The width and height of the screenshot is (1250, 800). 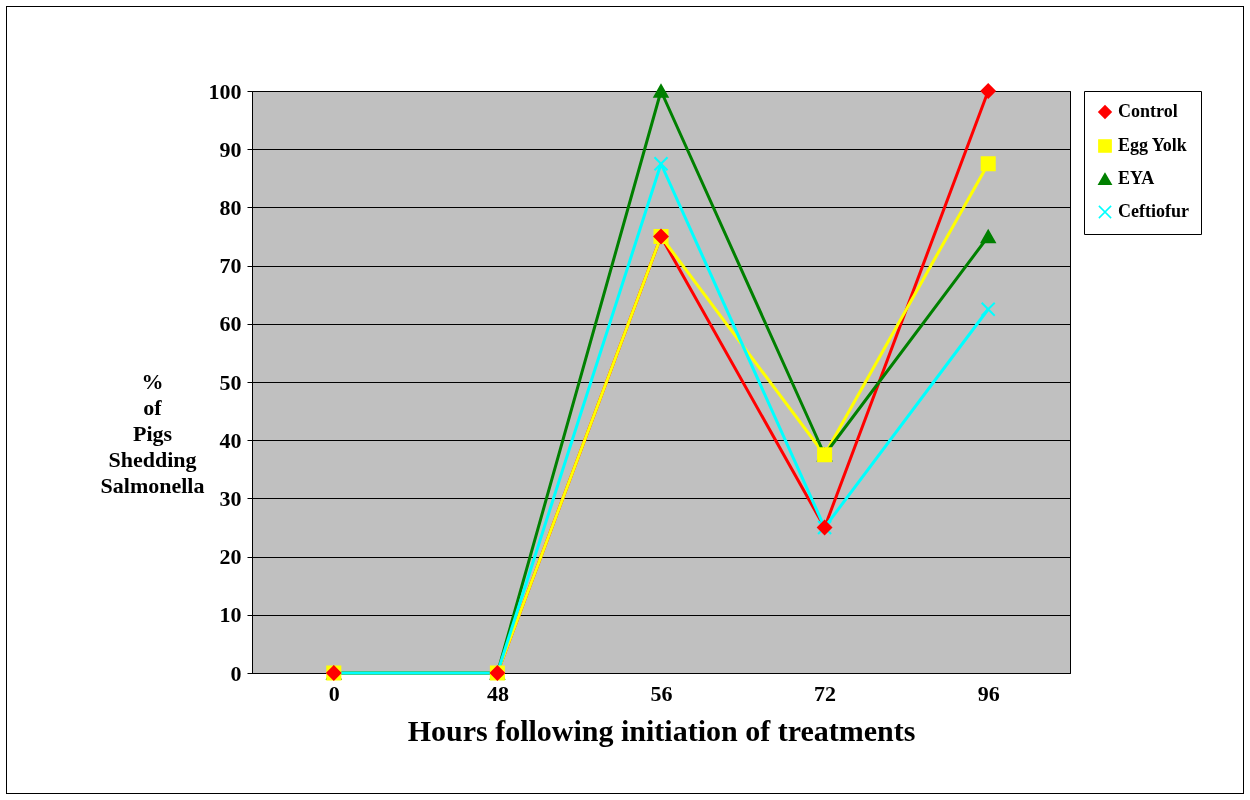 What do you see at coordinates (661, 693) in the screenshot?
I see `x-tick-label: 56` at bounding box center [661, 693].